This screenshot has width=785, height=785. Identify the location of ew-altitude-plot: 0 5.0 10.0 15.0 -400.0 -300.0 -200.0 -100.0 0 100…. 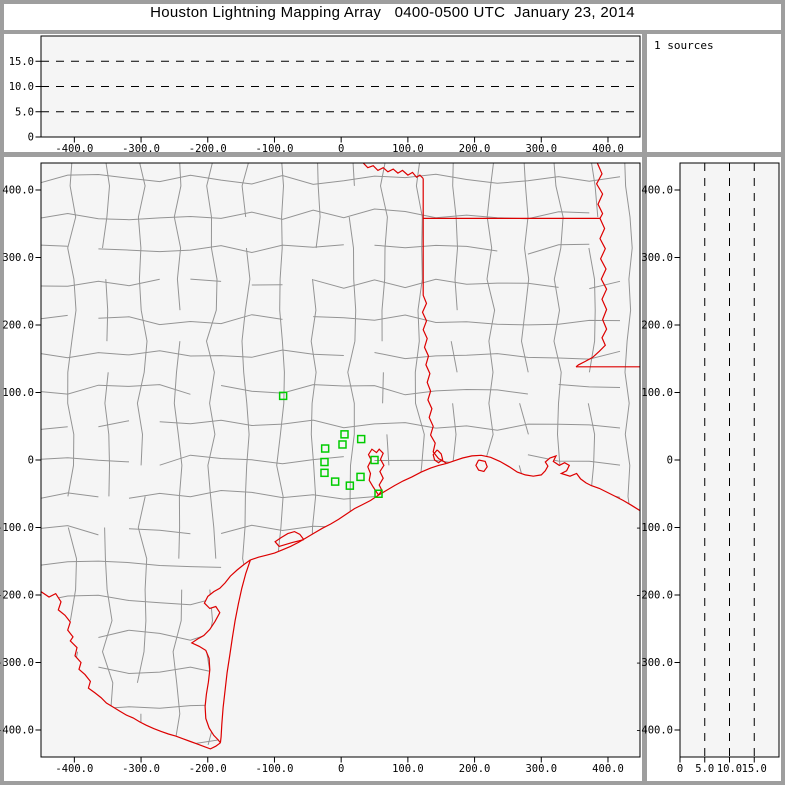
(325, 95).